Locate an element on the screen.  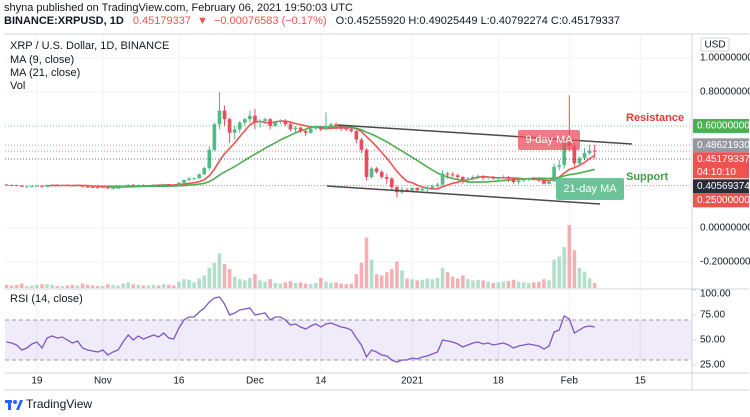
rsi-tick-label: 100.00 is located at coordinates (715, 294).